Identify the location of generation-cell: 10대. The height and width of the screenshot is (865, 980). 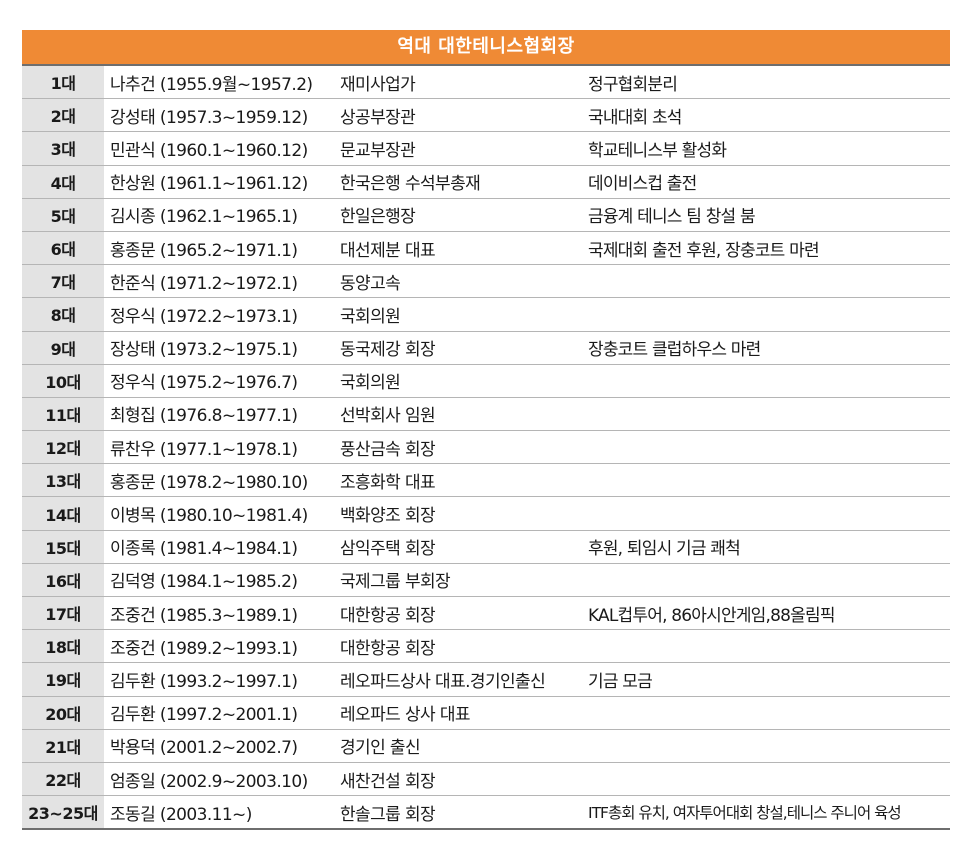
(63, 381).